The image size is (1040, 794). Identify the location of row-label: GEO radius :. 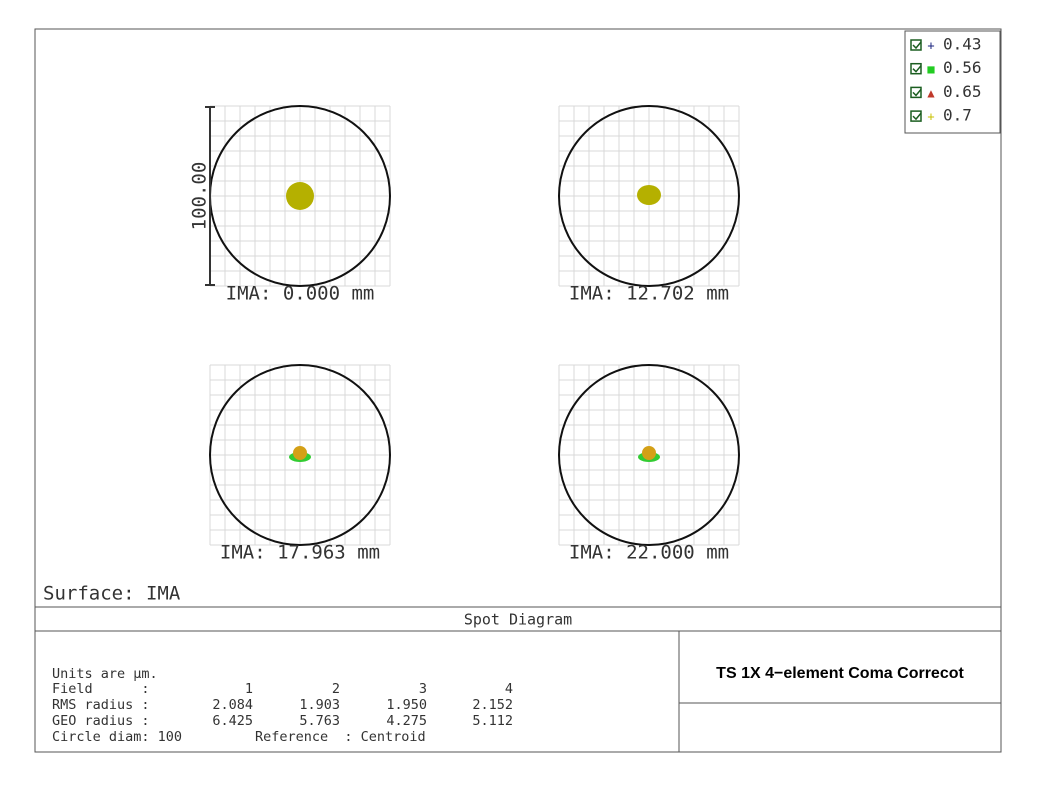
(101, 721).